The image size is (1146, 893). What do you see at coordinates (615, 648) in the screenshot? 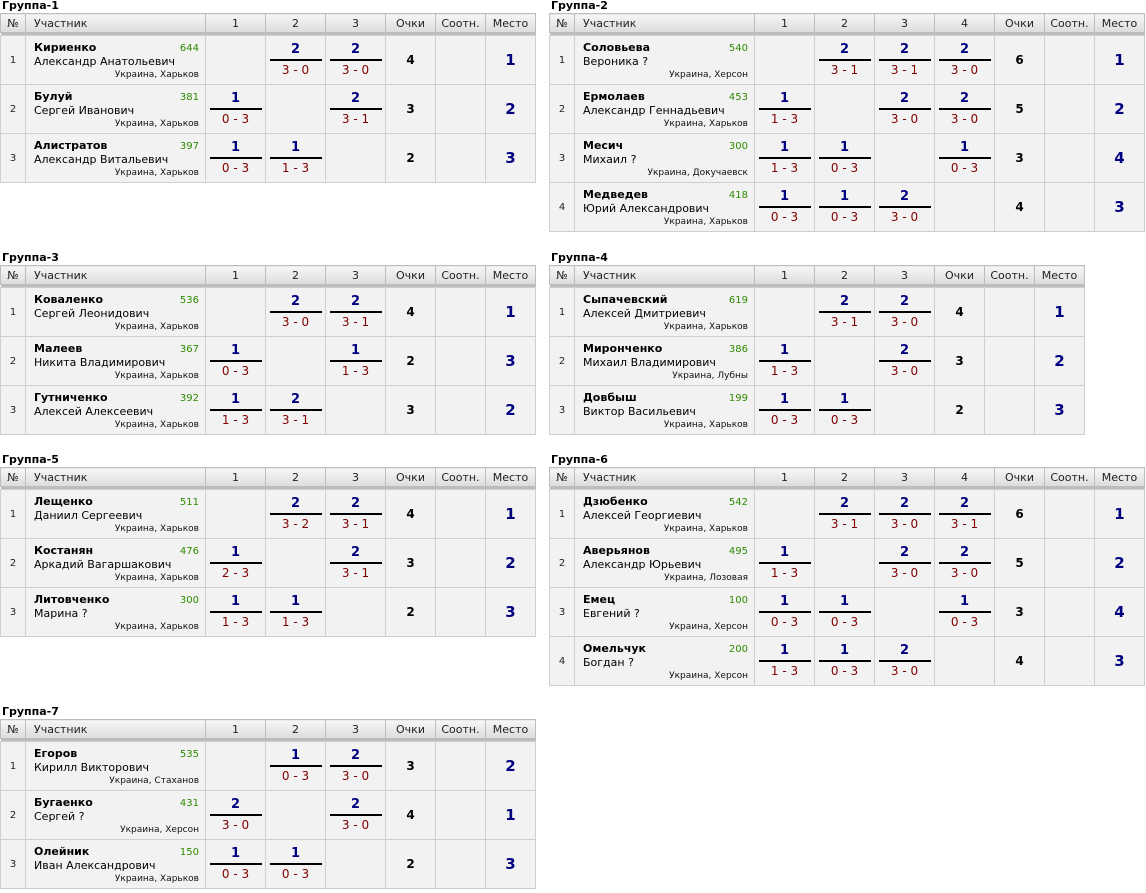
I see `player-last-name: Омельчук` at bounding box center [615, 648].